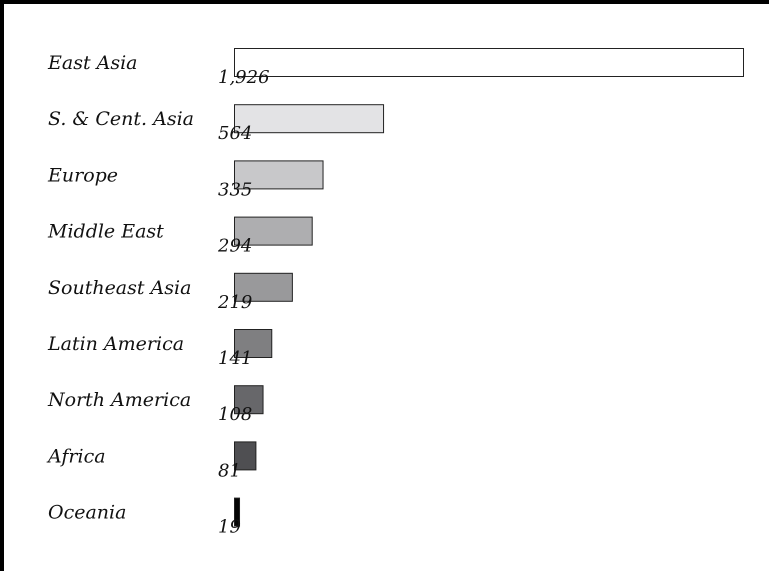  What do you see at coordinates (119, 400) in the screenshot?
I see `category-label: North America` at bounding box center [119, 400].